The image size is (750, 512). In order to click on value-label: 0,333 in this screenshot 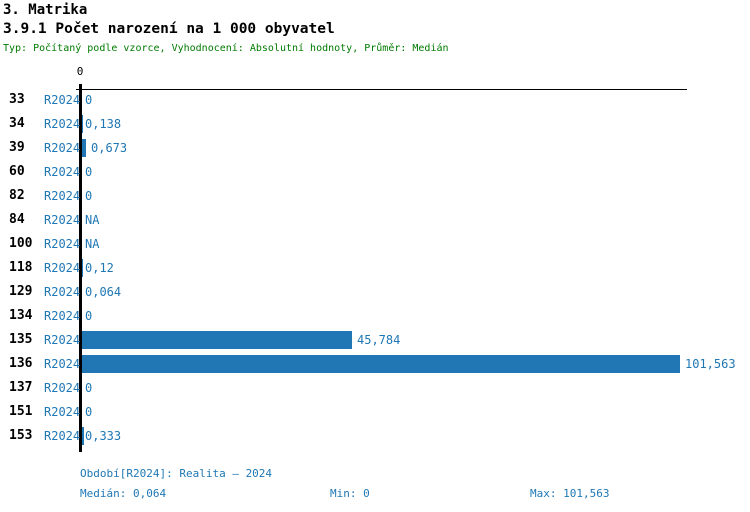, I will do `click(103, 436)`.